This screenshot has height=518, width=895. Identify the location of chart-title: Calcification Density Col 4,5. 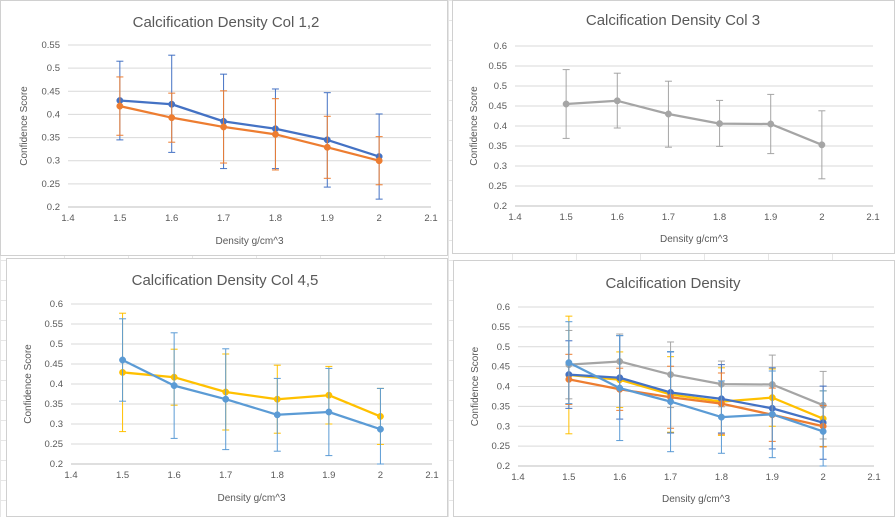
(225, 280).